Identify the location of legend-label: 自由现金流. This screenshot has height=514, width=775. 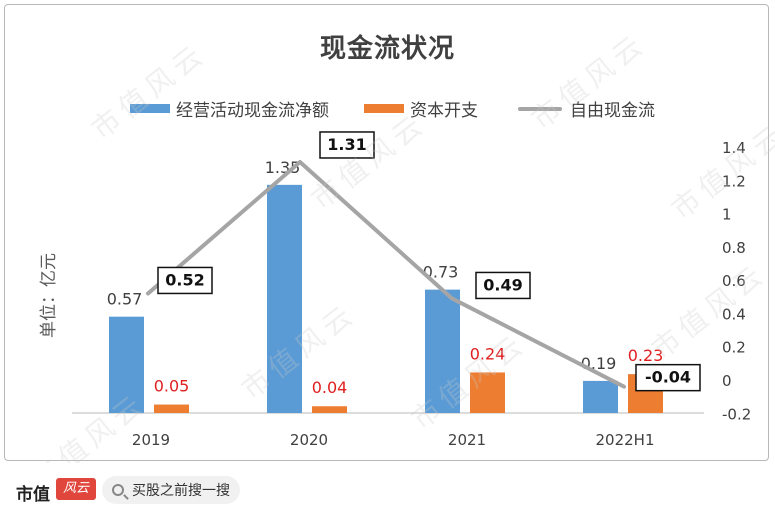
(612, 111).